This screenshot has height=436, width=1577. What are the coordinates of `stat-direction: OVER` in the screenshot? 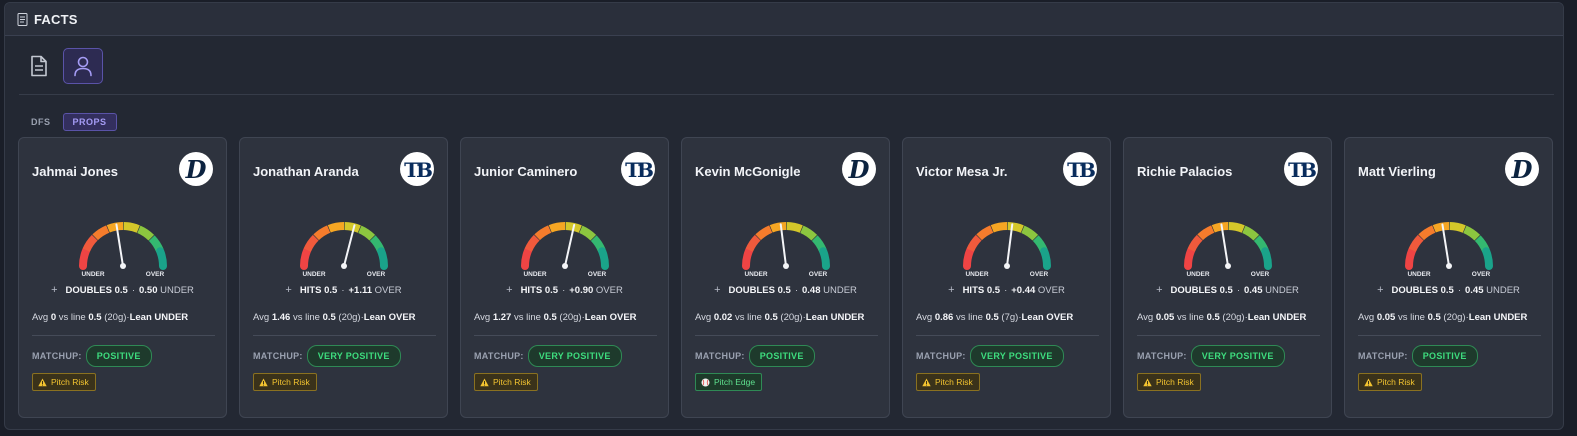 It's located at (1051, 290).